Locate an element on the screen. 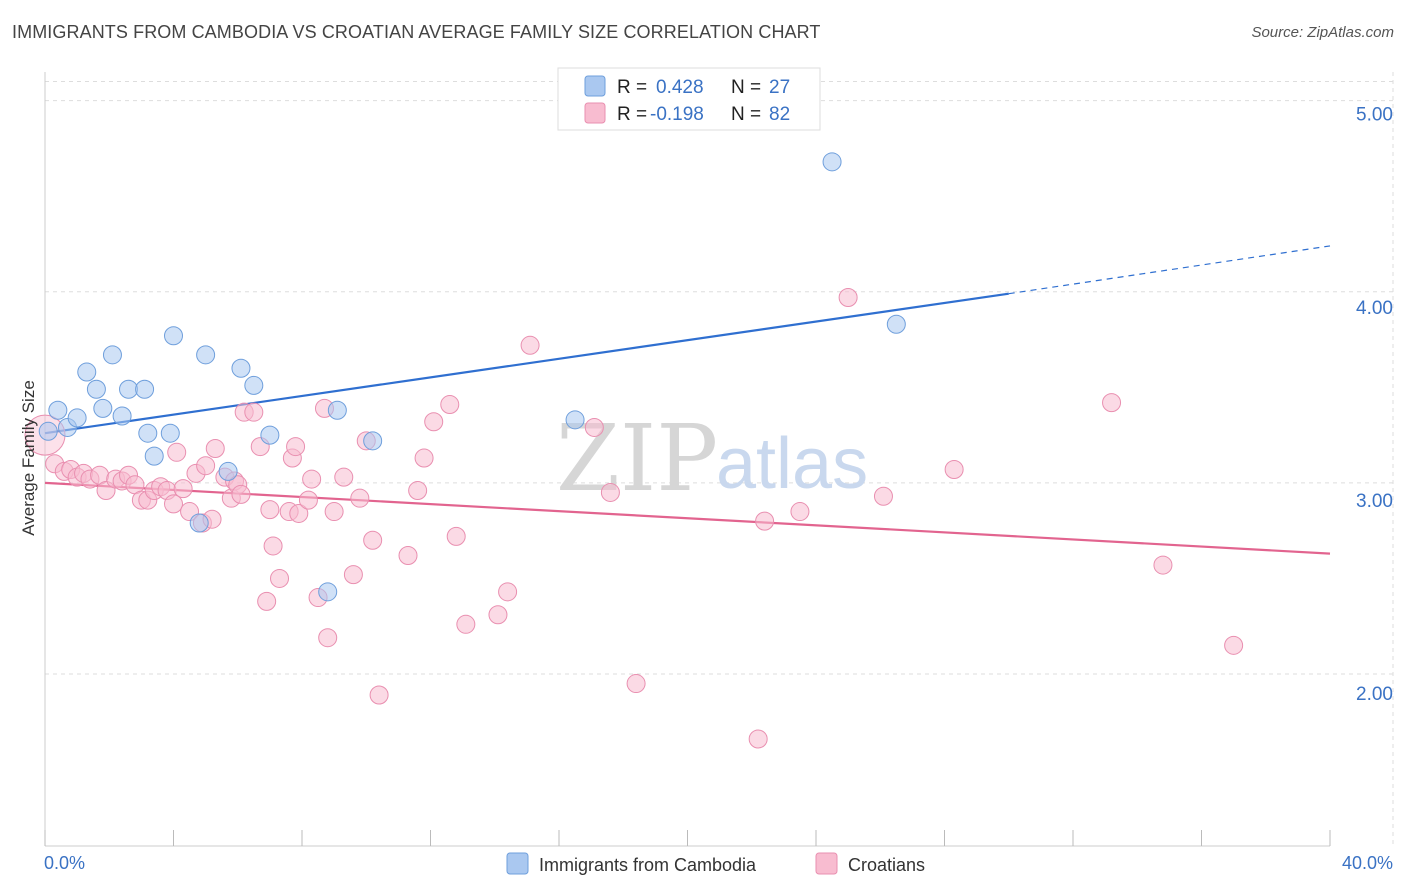  croatian-trend-line is located at coordinates (687, 518).